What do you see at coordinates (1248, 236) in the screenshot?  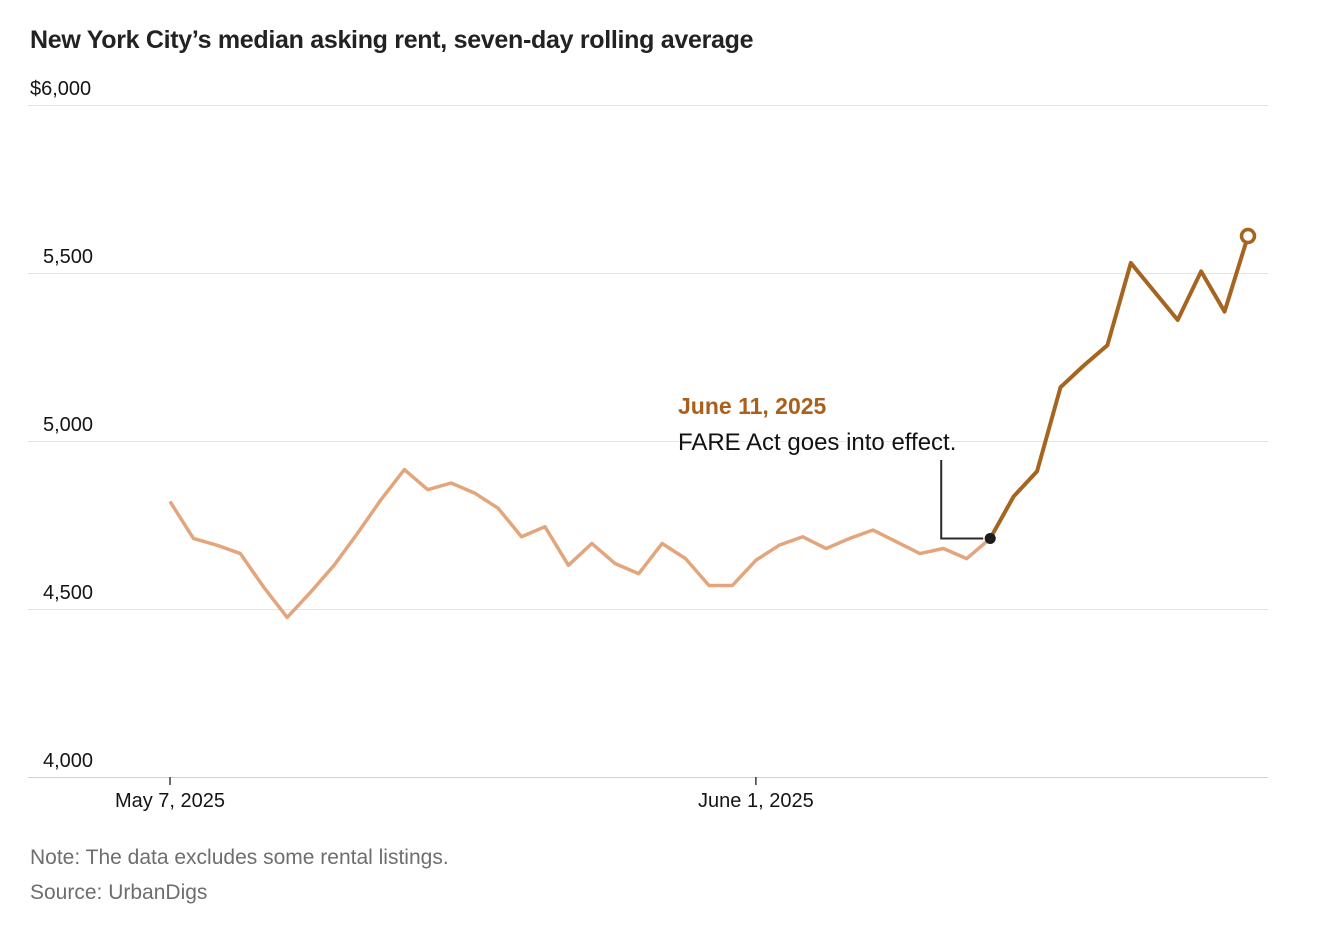 I see `end-marker` at bounding box center [1248, 236].